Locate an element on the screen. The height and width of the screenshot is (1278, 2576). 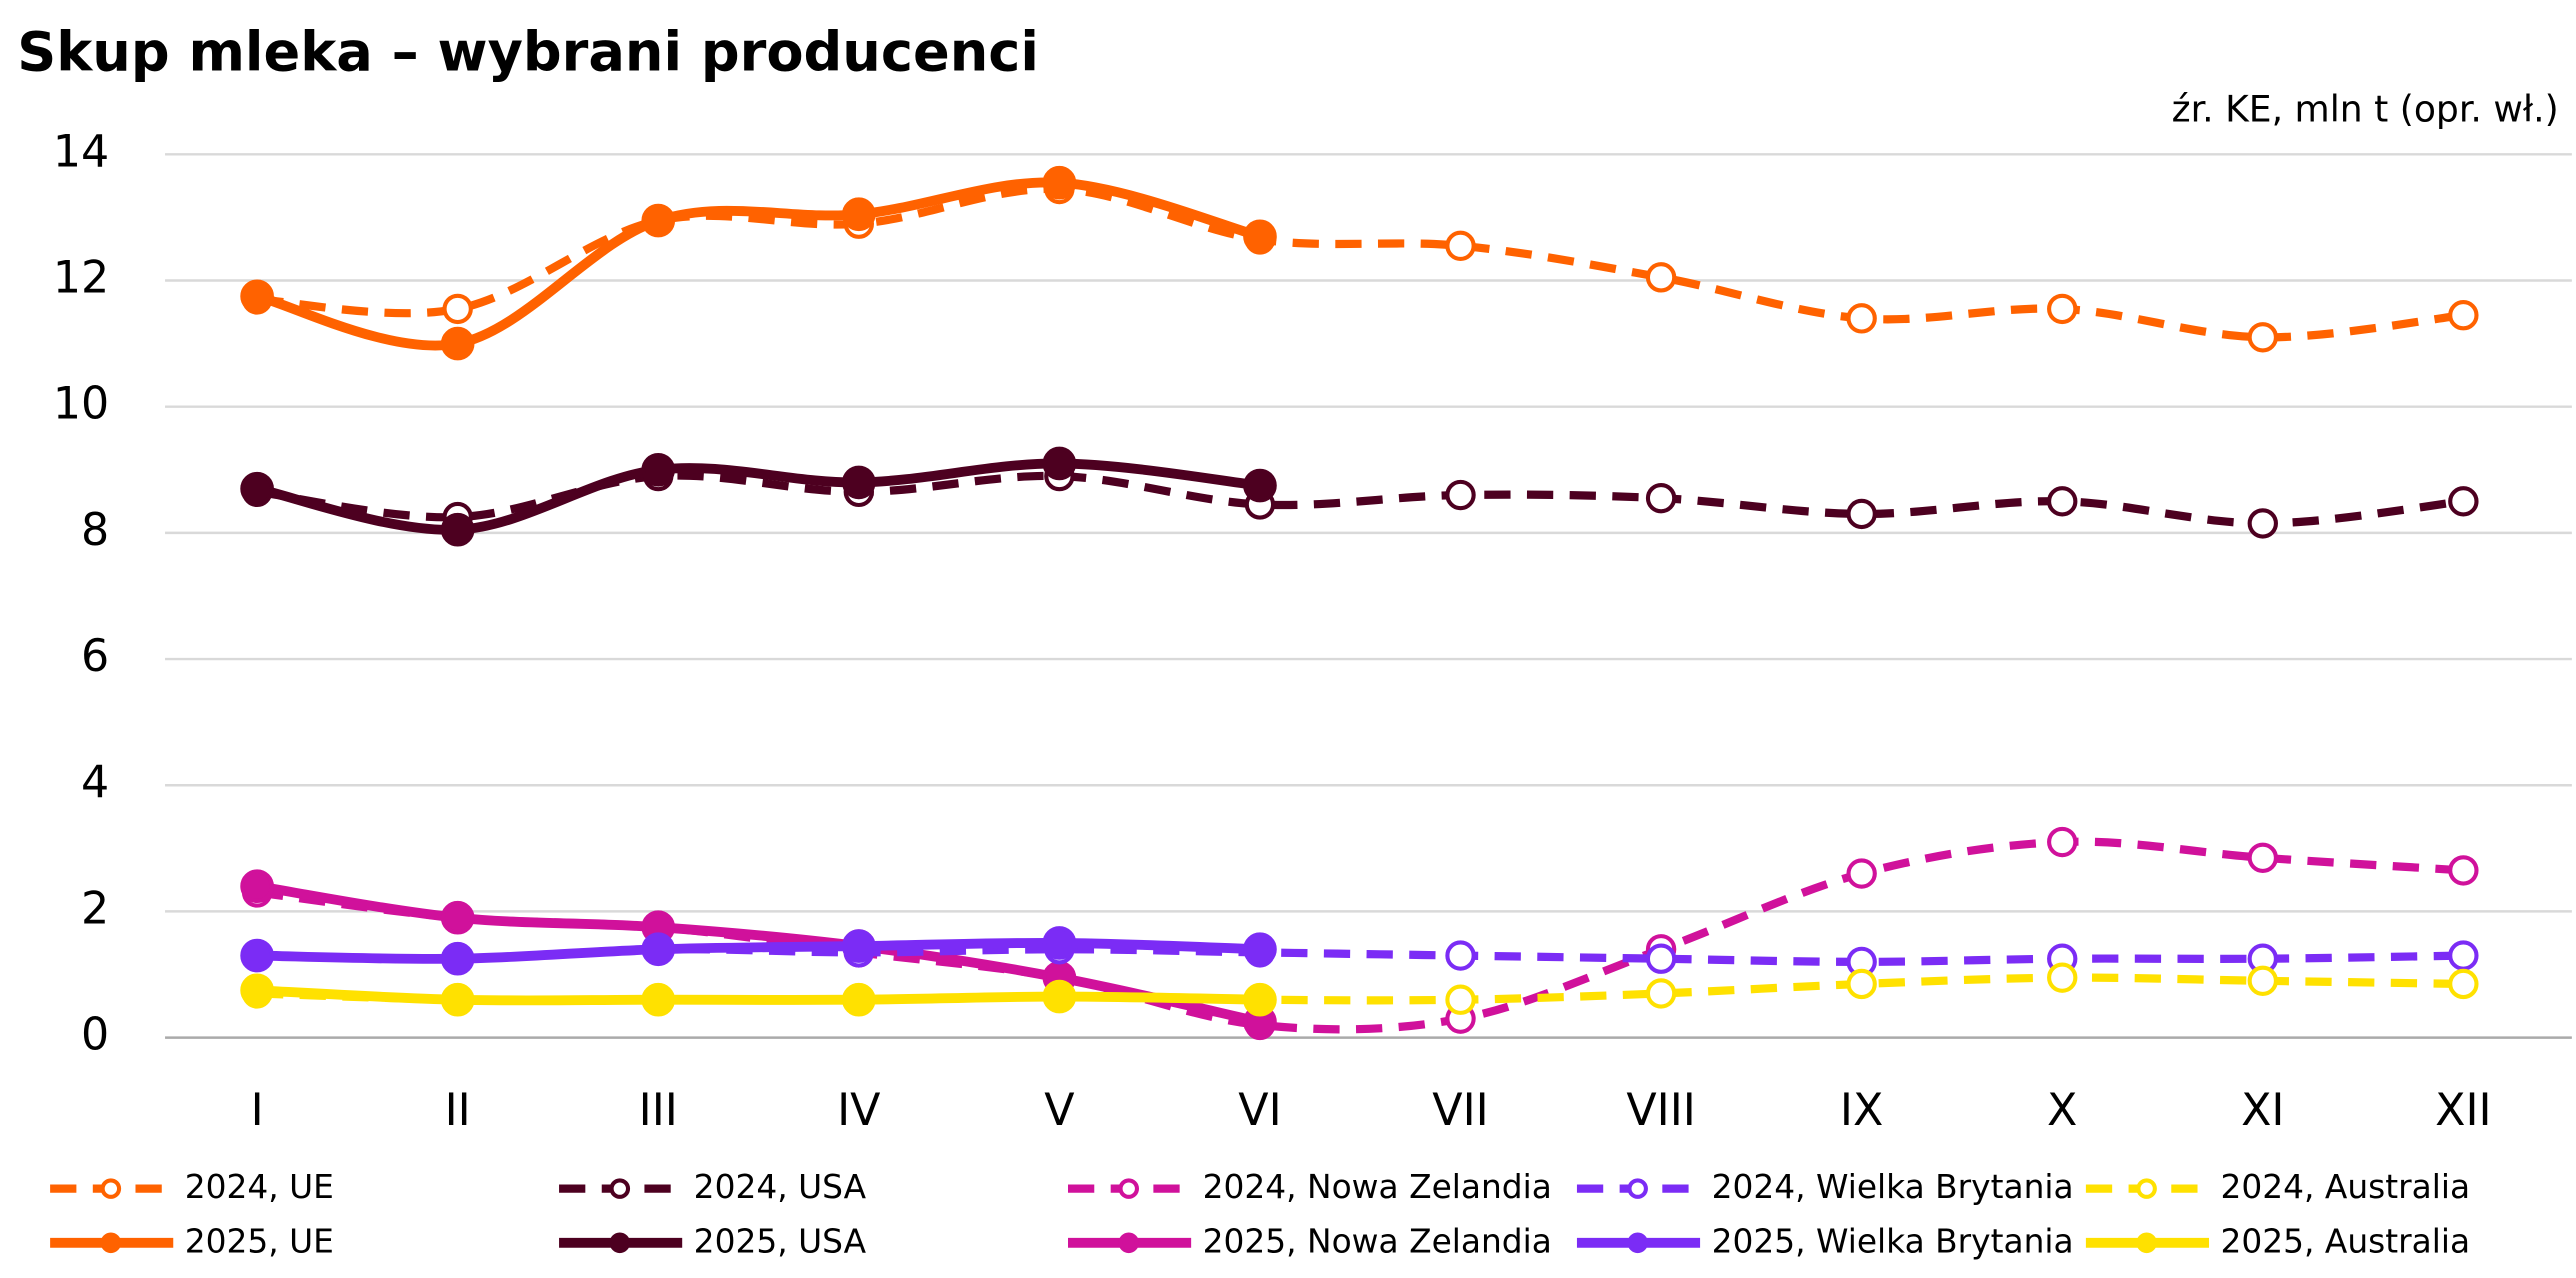
legend-label: 2024, UE is located at coordinates (259, 1187).